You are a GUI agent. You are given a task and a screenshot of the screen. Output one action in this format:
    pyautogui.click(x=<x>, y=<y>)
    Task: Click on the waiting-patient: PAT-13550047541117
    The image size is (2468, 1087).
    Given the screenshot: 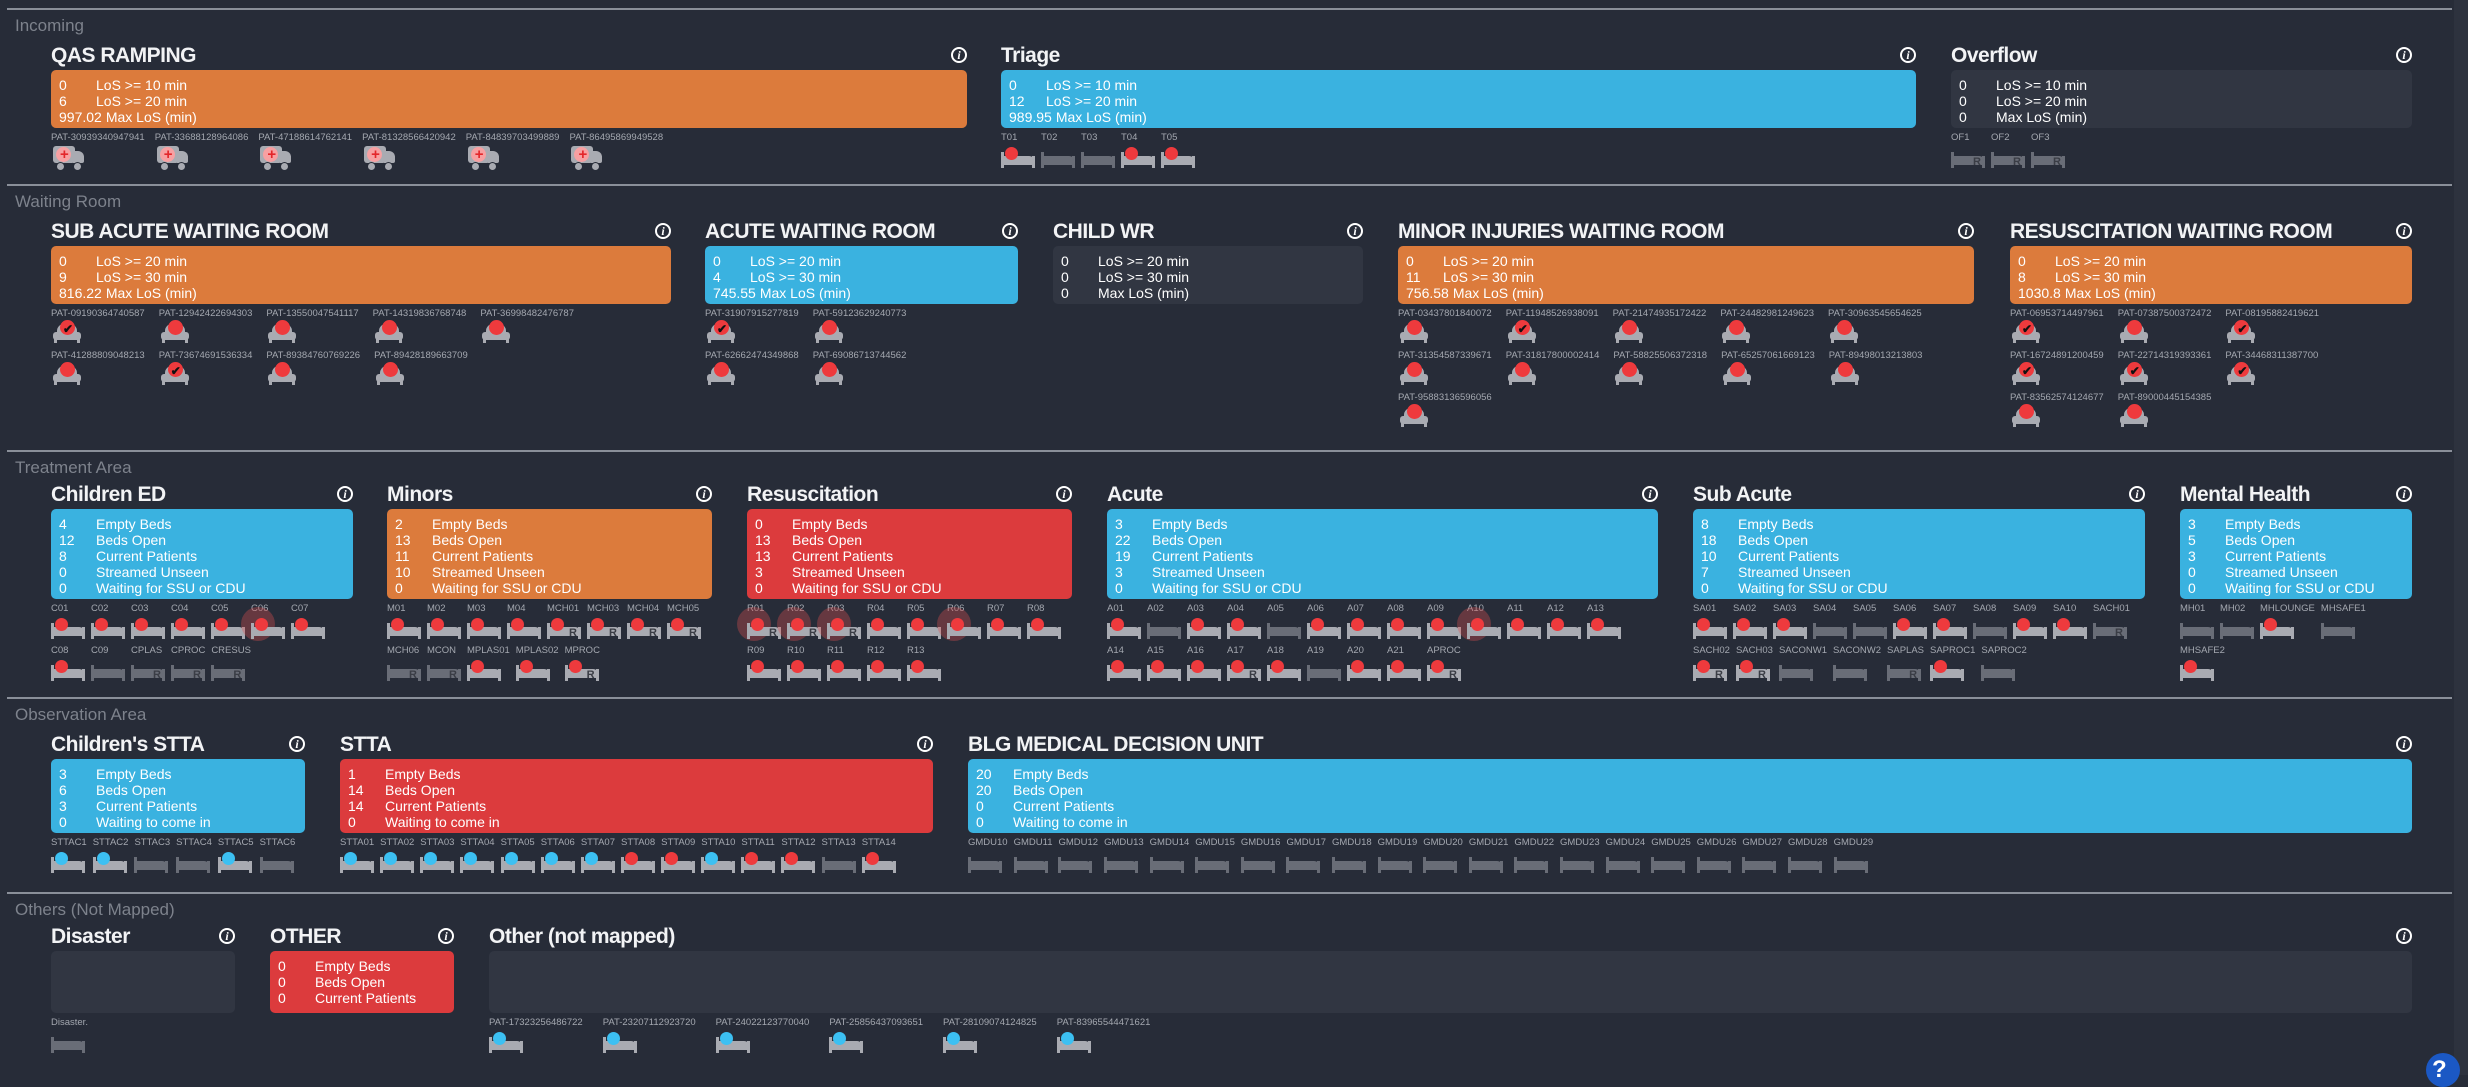 What is the action you would take?
    pyautogui.click(x=312, y=326)
    